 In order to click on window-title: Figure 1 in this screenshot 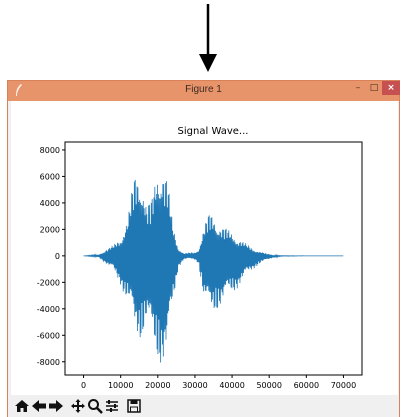, I will do `click(203, 89)`.